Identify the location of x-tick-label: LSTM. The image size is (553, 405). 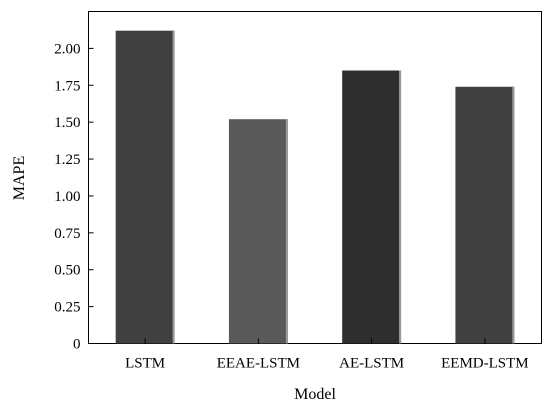
(145, 364).